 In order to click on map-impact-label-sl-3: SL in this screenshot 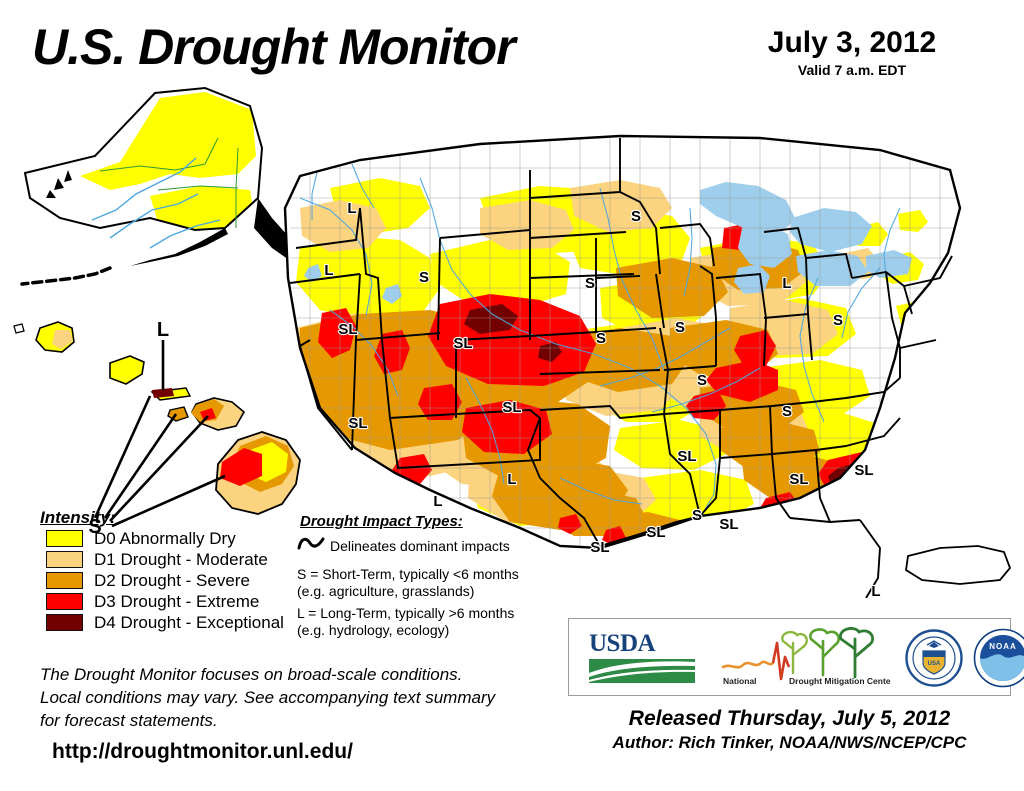, I will do `click(357, 423)`.